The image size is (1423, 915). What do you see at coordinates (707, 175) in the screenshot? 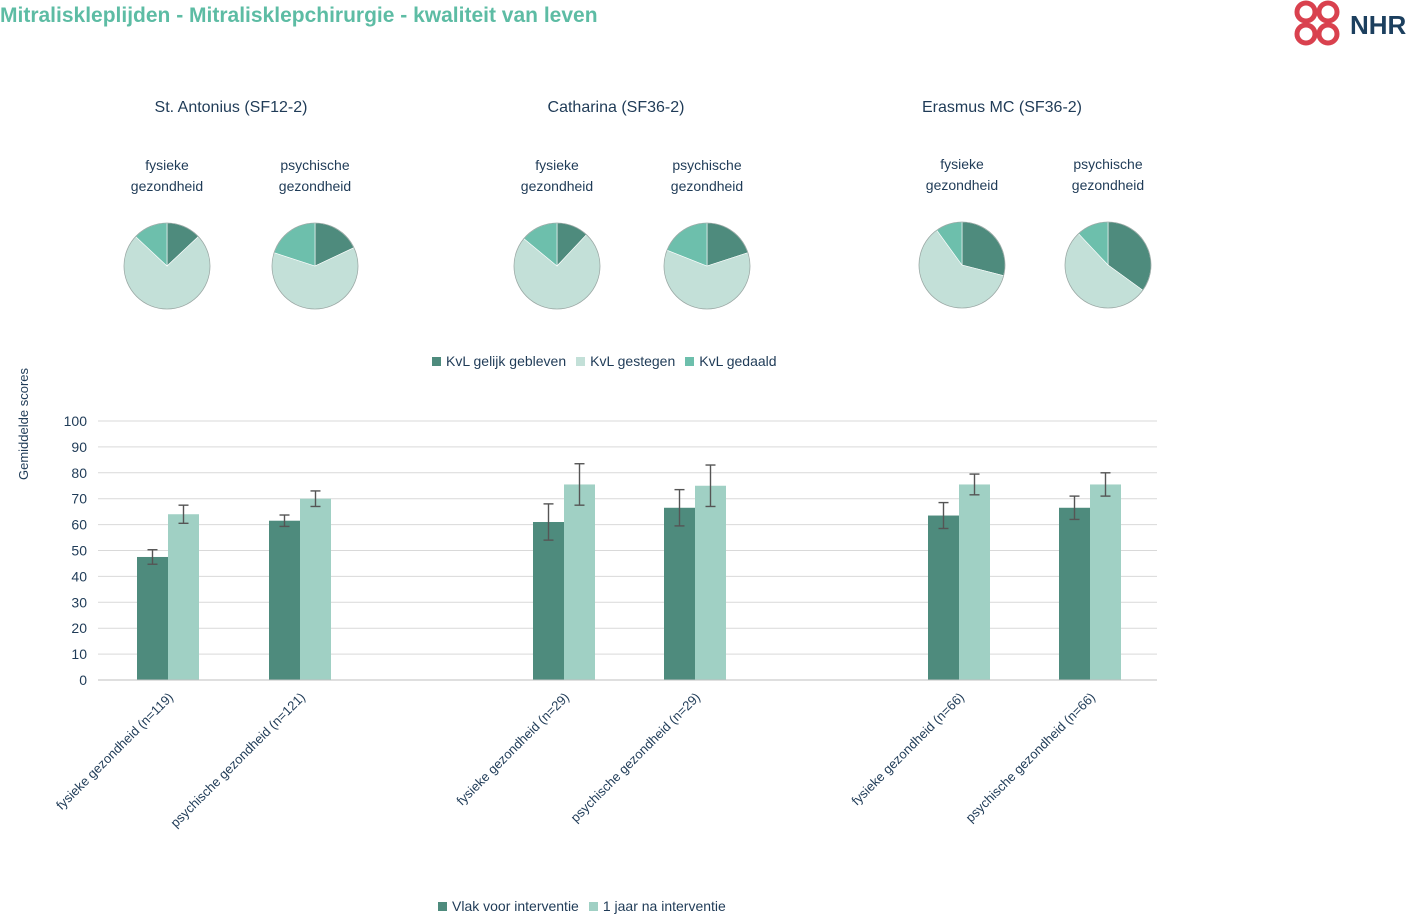
I see `pie-label-psychisch-catharina: psychische gezondheid` at bounding box center [707, 175].